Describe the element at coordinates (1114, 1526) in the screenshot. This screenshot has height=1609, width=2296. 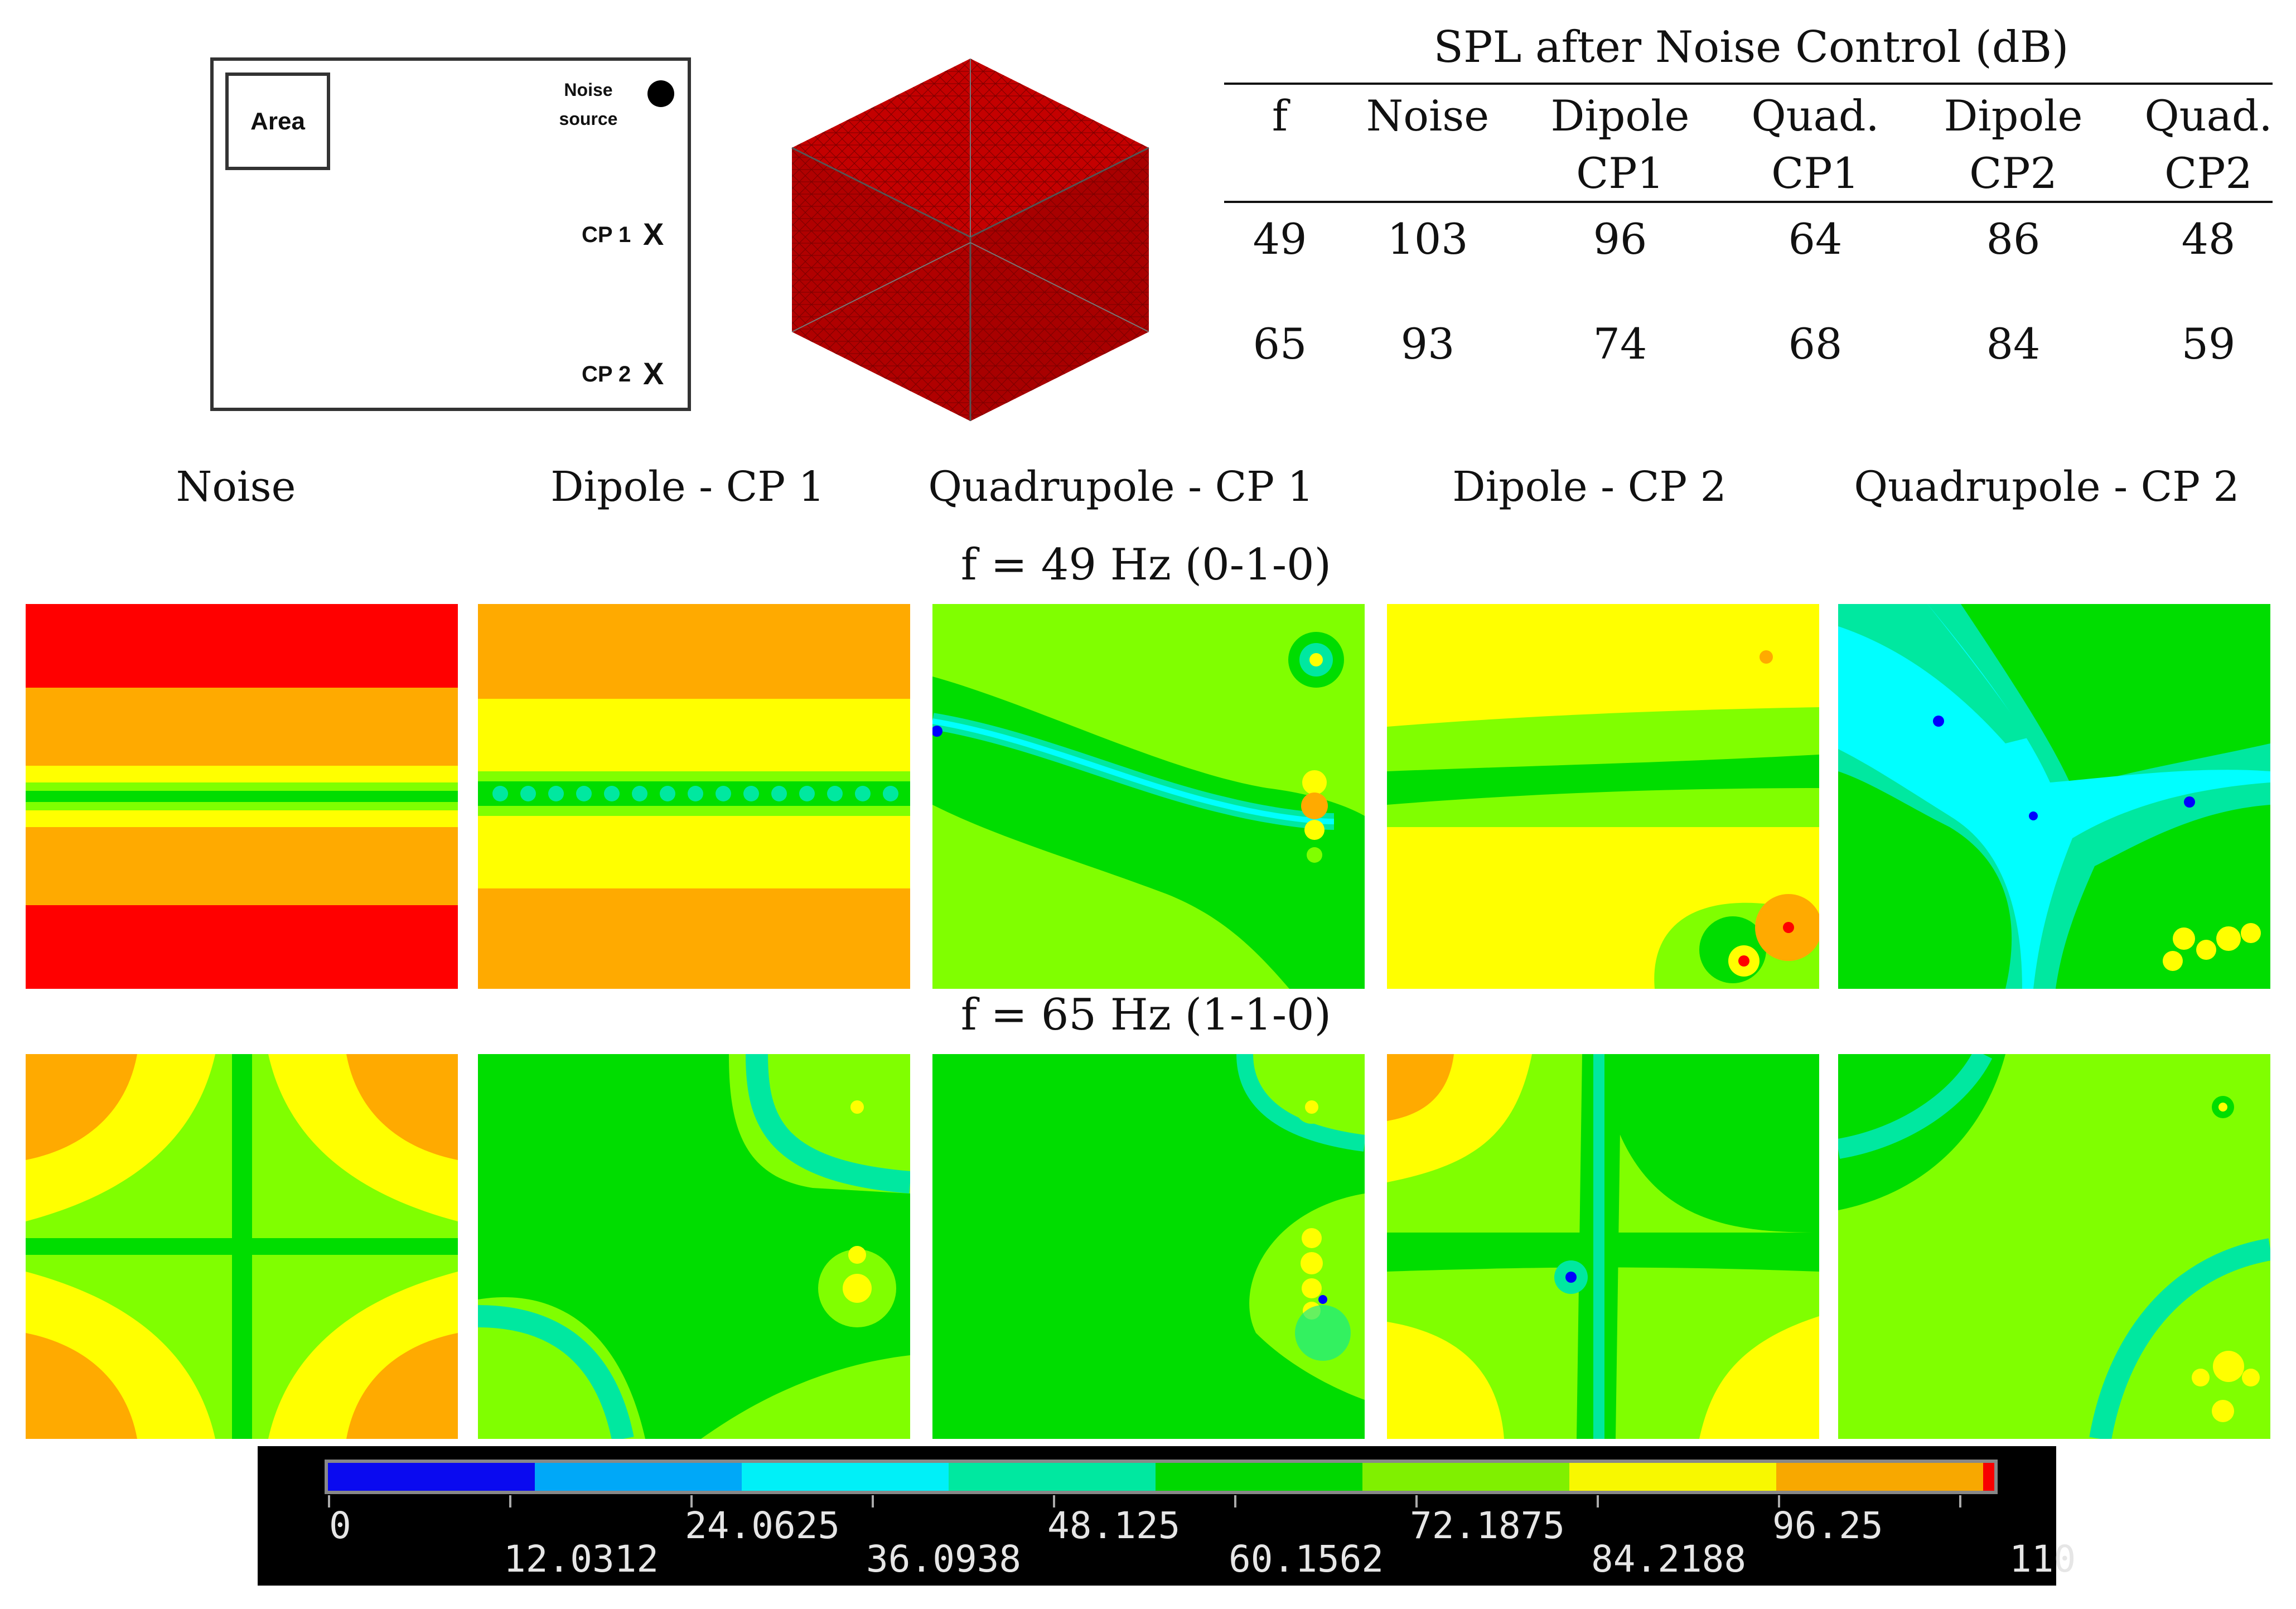
I see `colorbar-tick-label: 48.125` at that location.